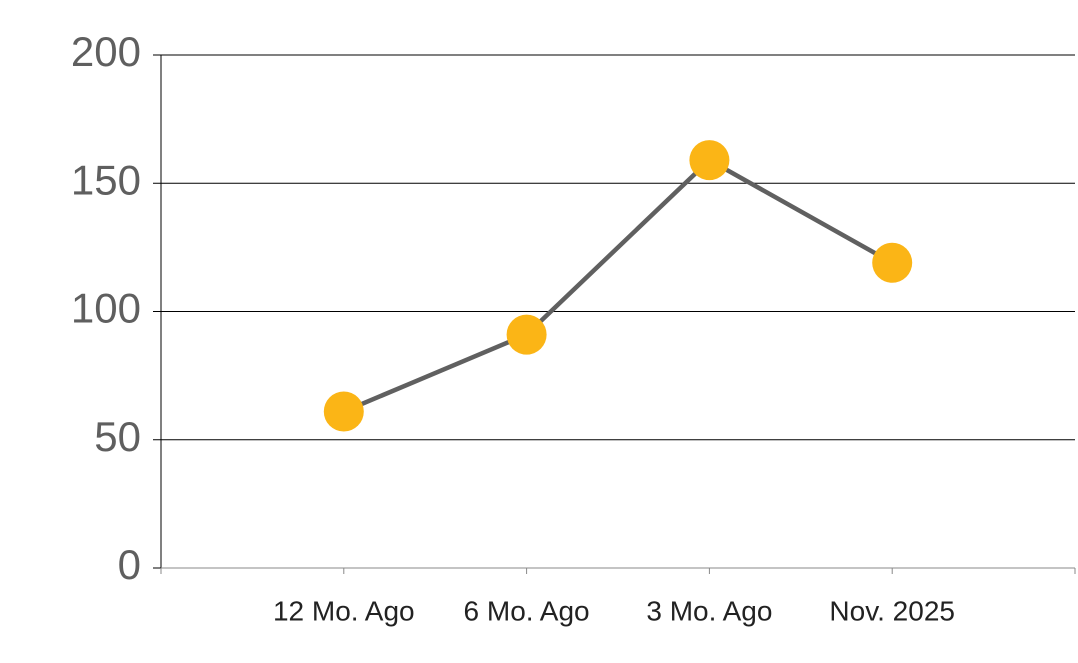 This screenshot has width=1078, height=663. Describe the element at coordinates (106, 51) in the screenshot. I see `y-tick-label: 200` at that location.